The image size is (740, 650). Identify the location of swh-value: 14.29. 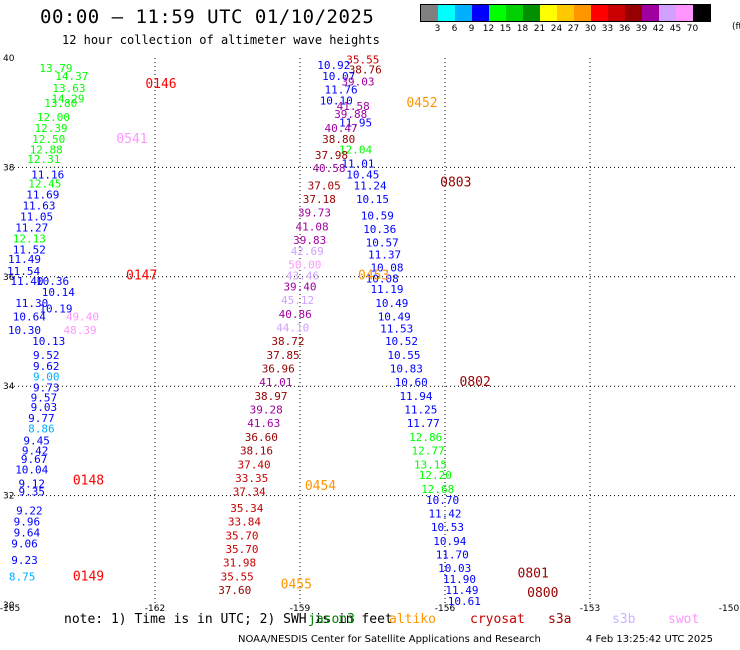
(67, 98).